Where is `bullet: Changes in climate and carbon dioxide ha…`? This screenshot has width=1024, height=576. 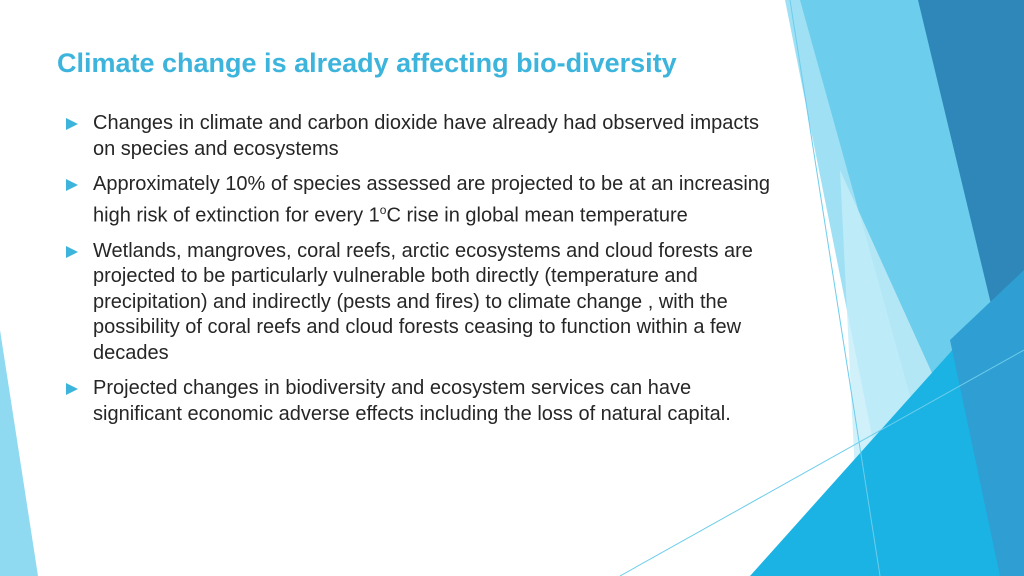 bullet: Changes in climate and carbon dioxide ha… is located at coordinates (424, 136).